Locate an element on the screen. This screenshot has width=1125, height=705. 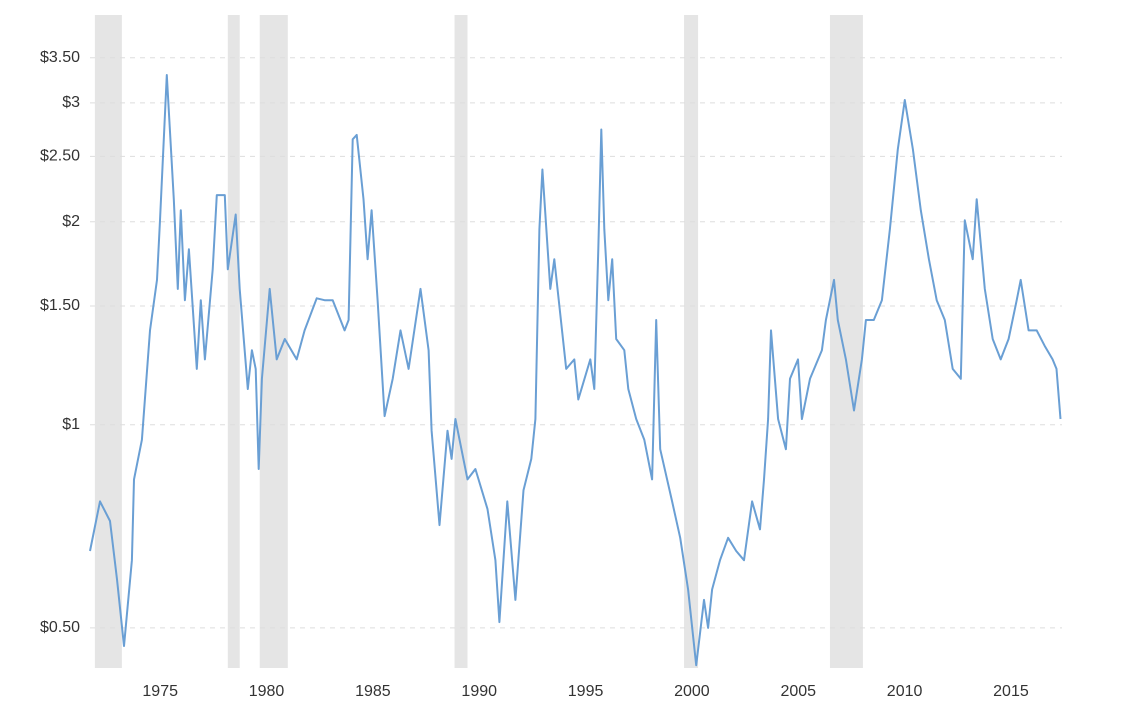
x-tick-label: 2000 is located at coordinates (692, 691).